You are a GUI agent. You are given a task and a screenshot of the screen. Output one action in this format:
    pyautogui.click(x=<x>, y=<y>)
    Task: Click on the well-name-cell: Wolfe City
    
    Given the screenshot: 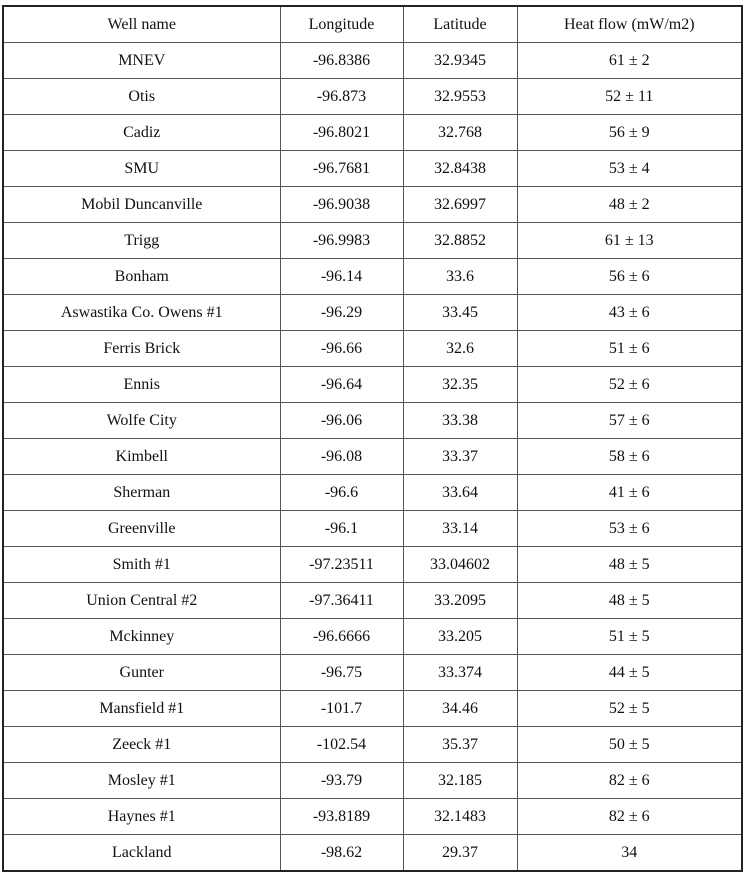 What is the action you would take?
    pyautogui.click(x=141, y=420)
    